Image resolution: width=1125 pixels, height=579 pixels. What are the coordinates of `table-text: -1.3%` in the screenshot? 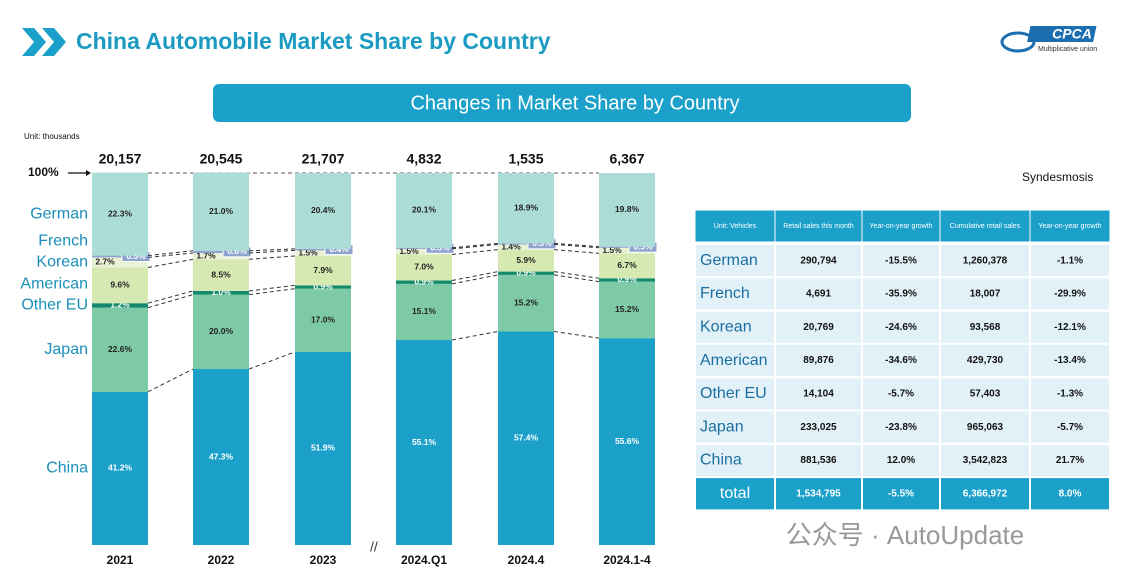 It's located at (1070, 393).